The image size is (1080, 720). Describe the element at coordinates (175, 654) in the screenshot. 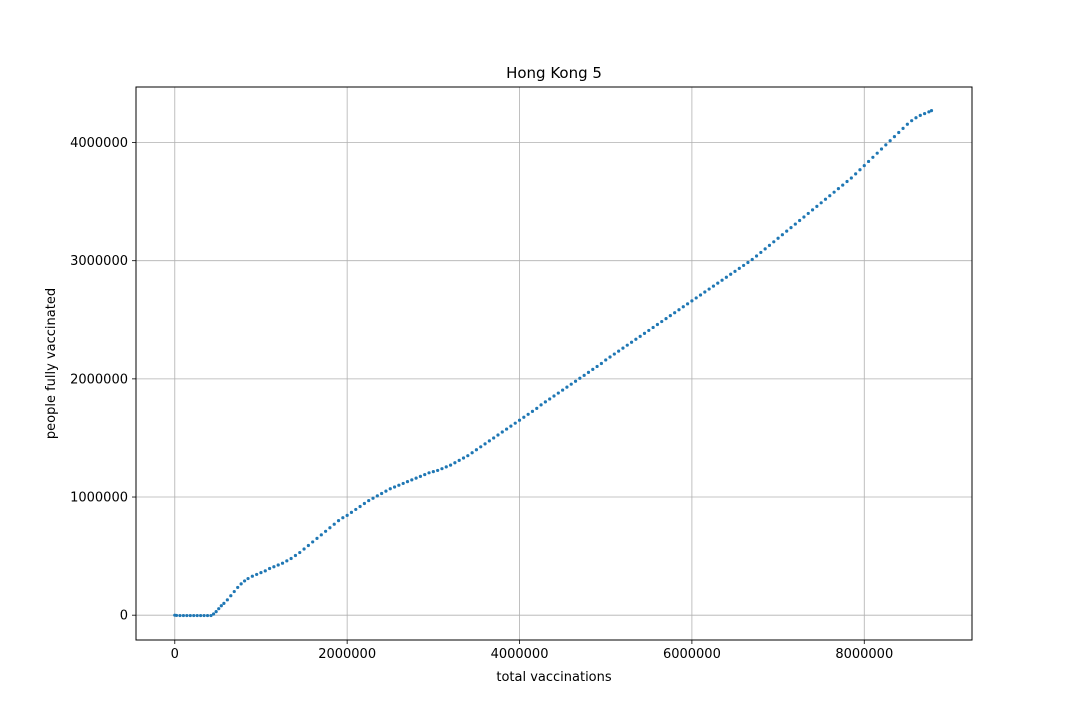

I see `x-tick-label: 0` at that location.